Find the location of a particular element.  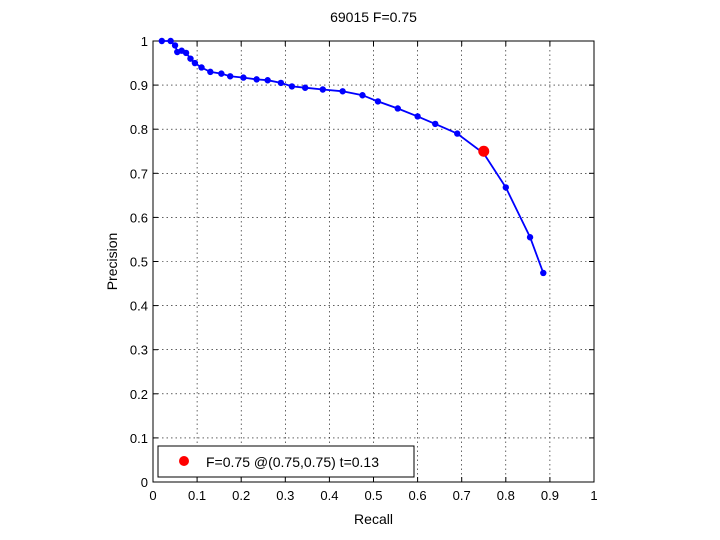

x-tick-label: 0 is located at coordinates (152, 495).